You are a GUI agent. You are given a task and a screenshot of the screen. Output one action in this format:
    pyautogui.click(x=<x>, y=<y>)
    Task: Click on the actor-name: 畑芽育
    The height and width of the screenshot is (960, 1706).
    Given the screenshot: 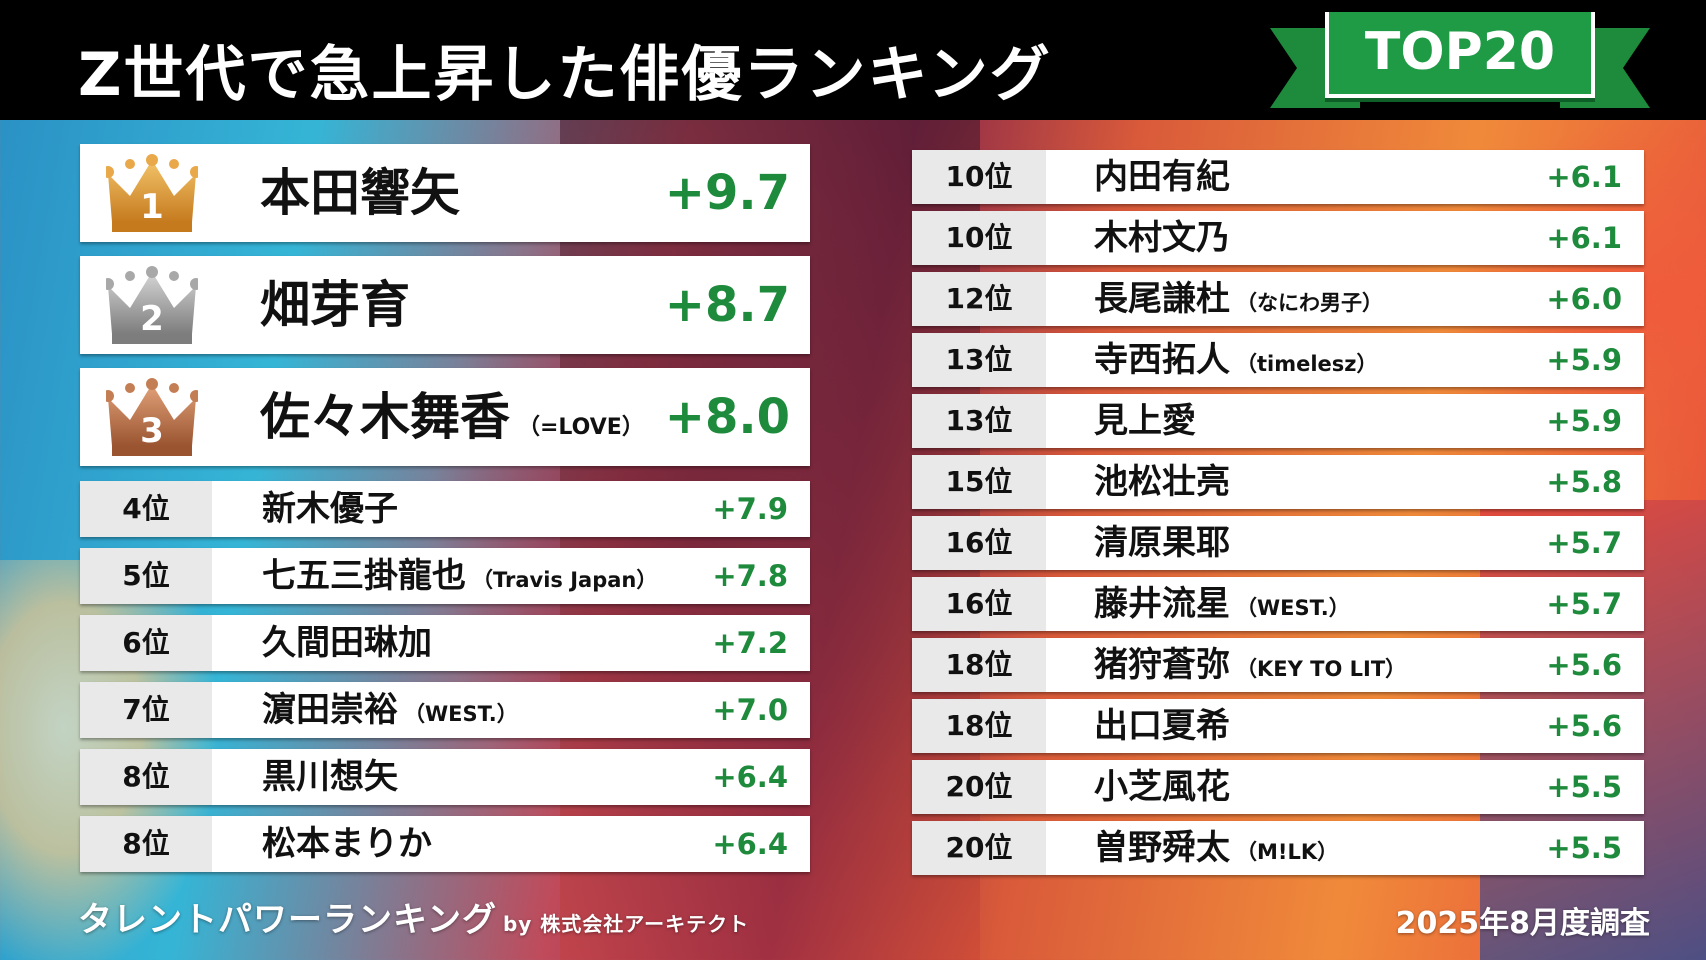 What is the action you would take?
    pyautogui.click(x=335, y=305)
    